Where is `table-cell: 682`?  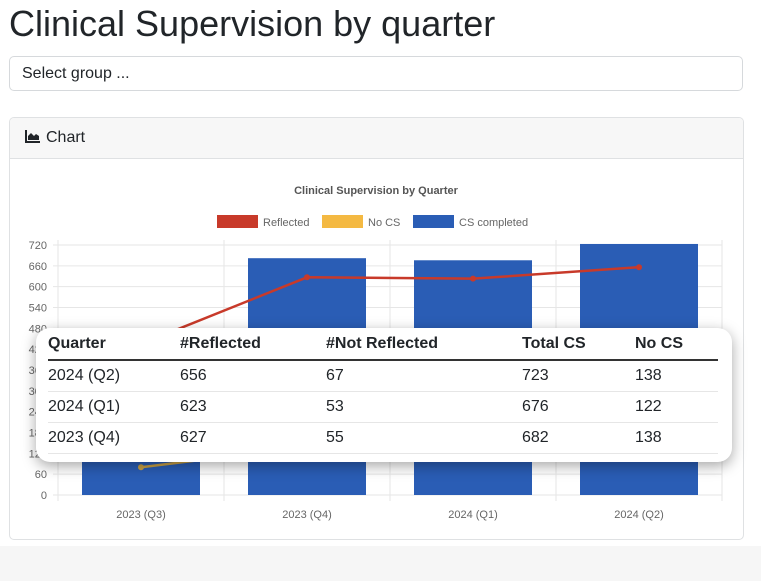 table-cell: 682 is located at coordinates (578, 438).